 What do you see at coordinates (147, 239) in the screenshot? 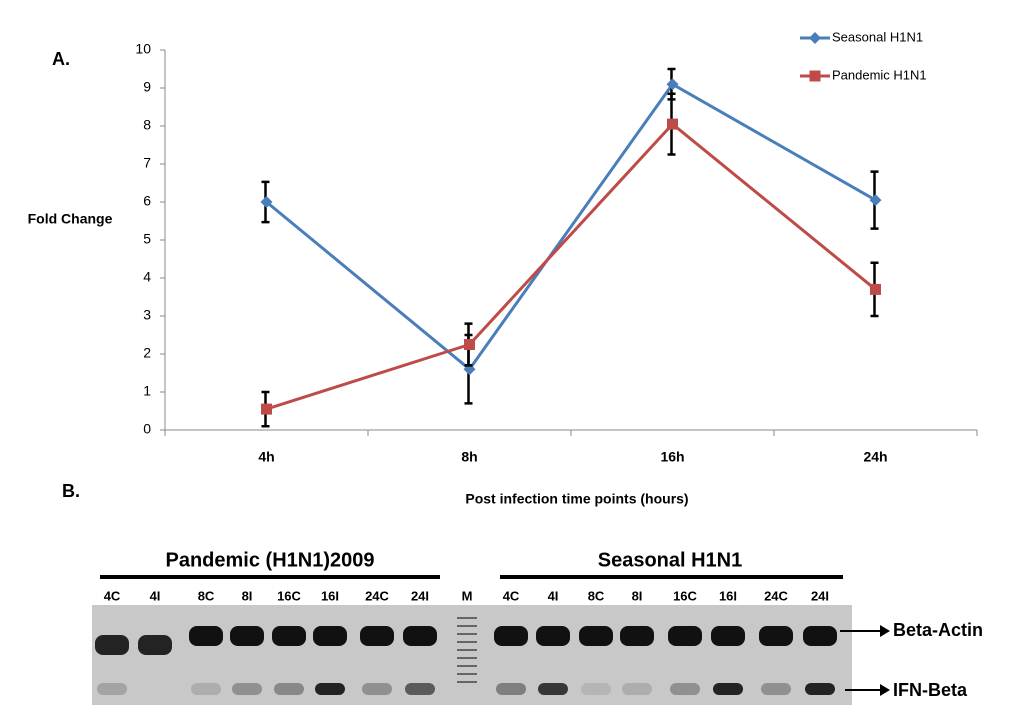
I see `y-tick-label: 5` at bounding box center [147, 239].